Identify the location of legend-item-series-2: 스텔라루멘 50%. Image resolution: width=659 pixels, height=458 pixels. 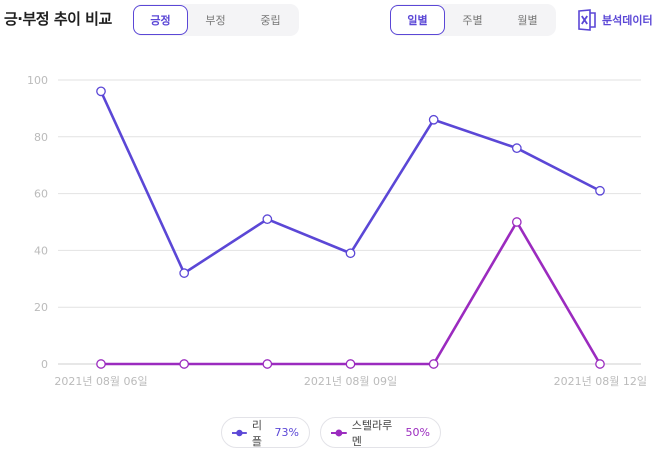
(380, 432).